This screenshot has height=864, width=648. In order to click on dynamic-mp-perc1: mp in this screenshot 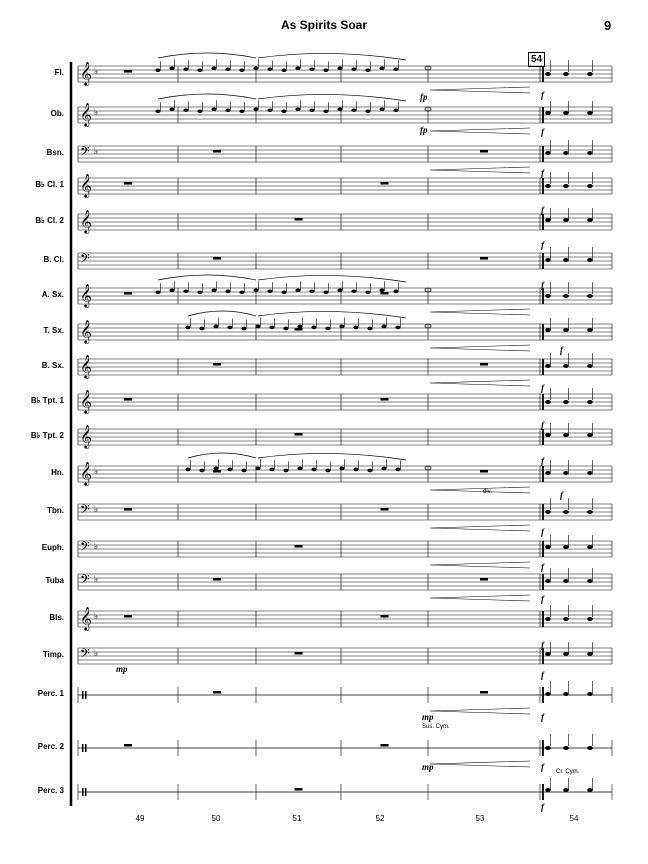, I will do `click(428, 717)`.